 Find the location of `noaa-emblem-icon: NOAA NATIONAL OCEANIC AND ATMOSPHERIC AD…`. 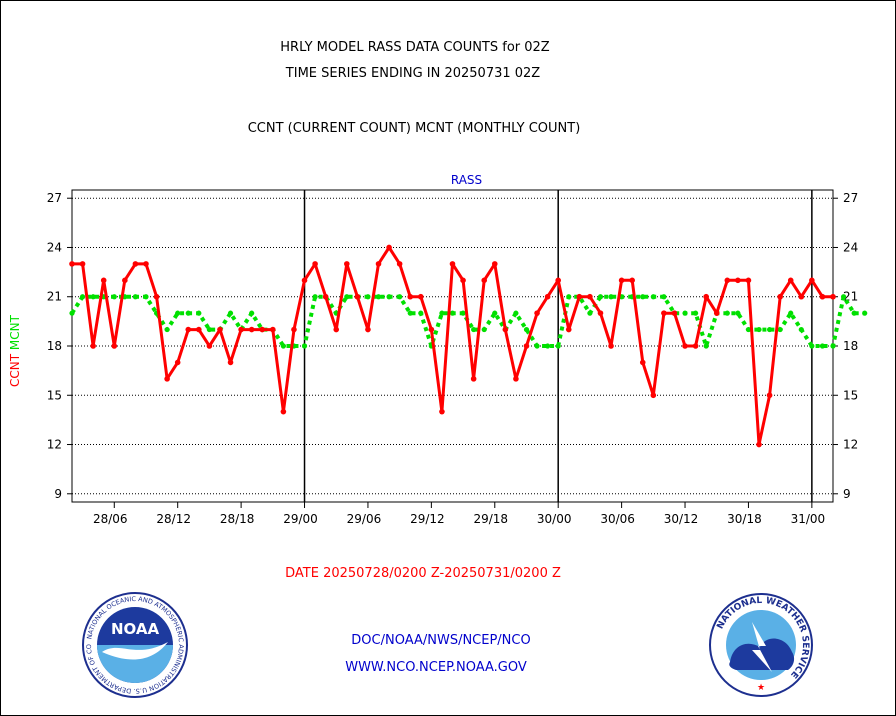

noaa-emblem-icon: NOAA NATIONAL OCEANIC AND ATMOSPHERIC AD… is located at coordinates (134, 644).